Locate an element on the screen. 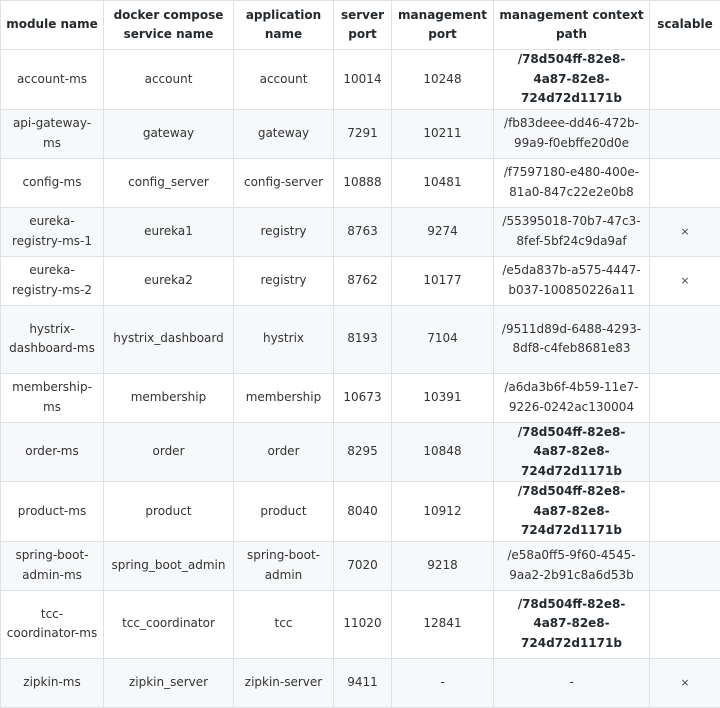  cell-service-name: eureka1 is located at coordinates (169, 231).